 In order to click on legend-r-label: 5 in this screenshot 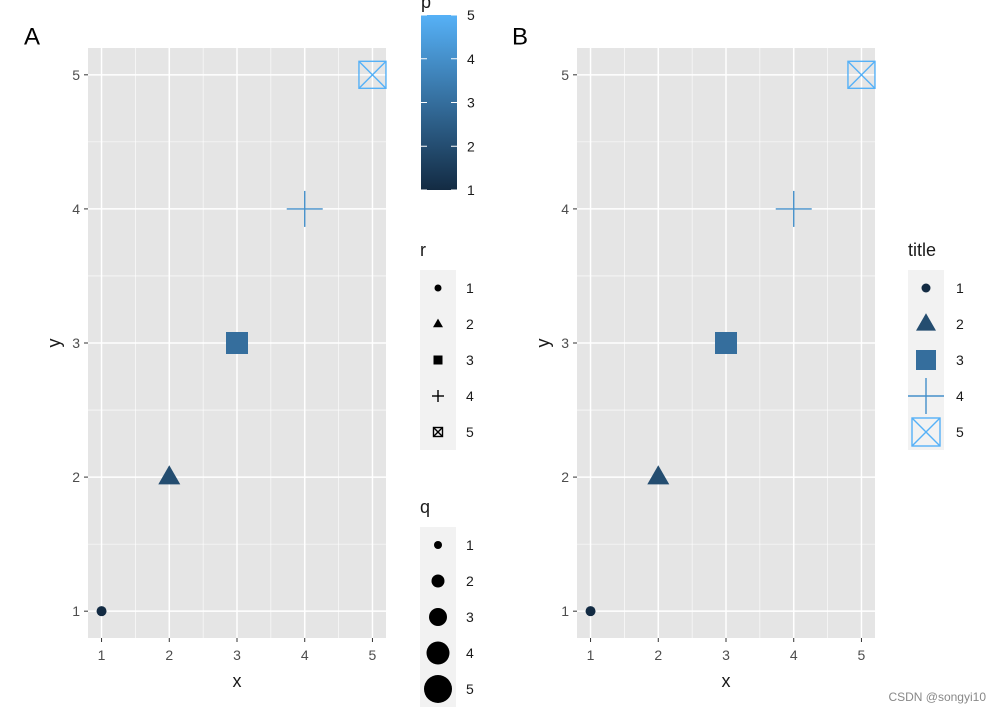, I will do `click(470, 432)`.